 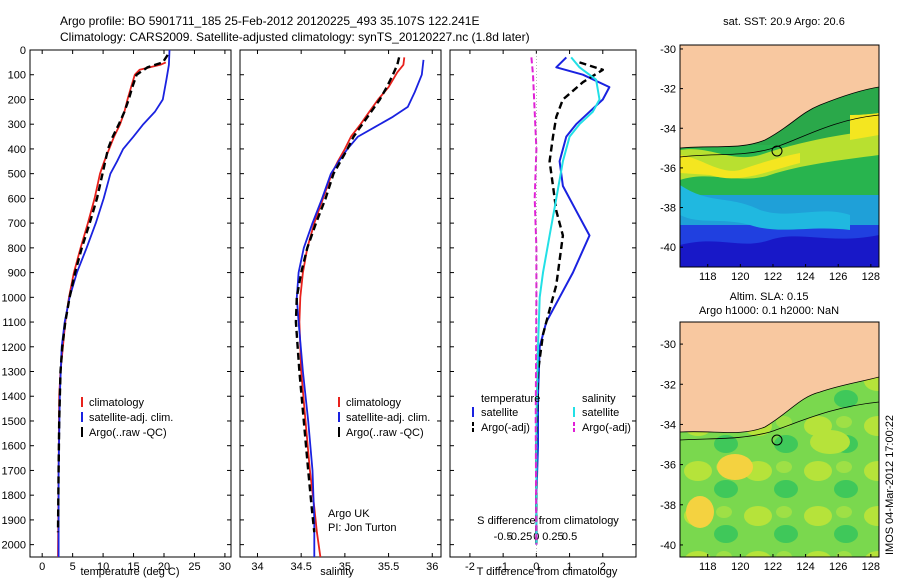 What do you see at coordinates (103, 567) in the screenshot?
I see `x-tick-label: 10` at bounding box center [103, 567].